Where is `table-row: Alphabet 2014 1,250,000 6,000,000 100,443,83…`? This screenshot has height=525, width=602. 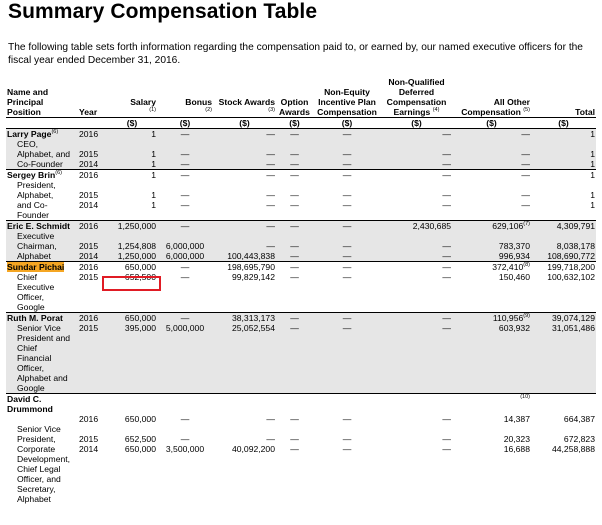
table-row: Alphabet 2014 1,250,000 6,000,000 100,443,83… is located at coordinates (301, 256).